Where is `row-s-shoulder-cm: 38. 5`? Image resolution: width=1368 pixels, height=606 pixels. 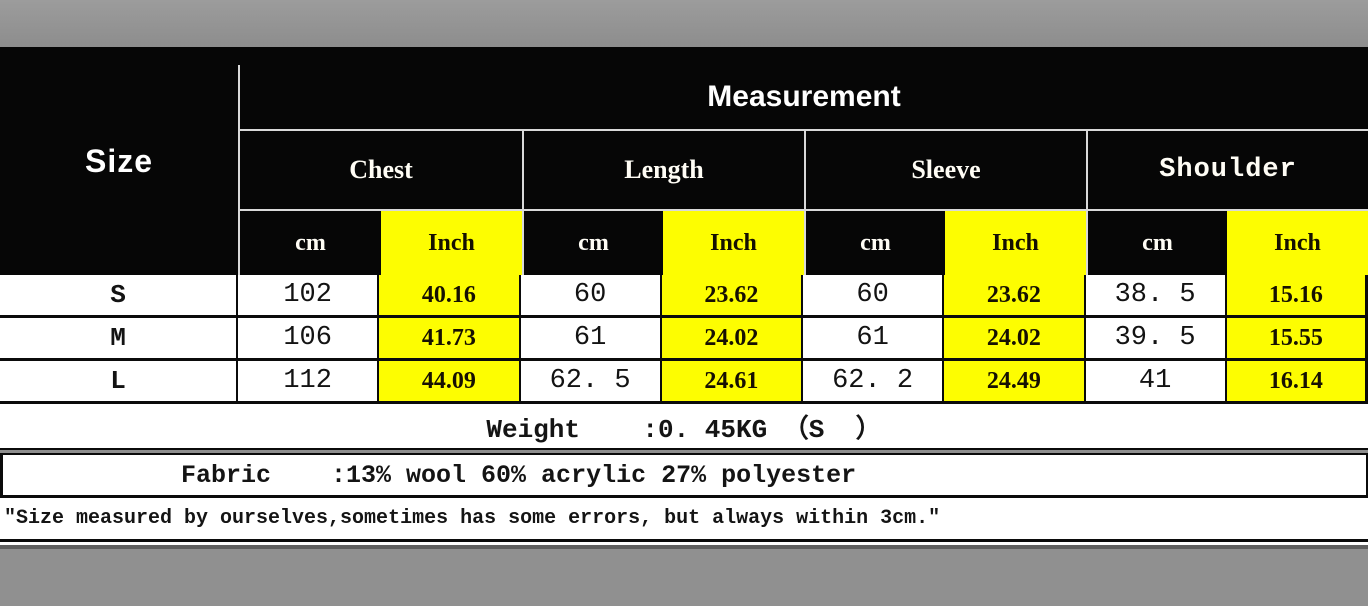
row-s-shoulder-cm: 38. 5 is located at coordinates (1156, 296).